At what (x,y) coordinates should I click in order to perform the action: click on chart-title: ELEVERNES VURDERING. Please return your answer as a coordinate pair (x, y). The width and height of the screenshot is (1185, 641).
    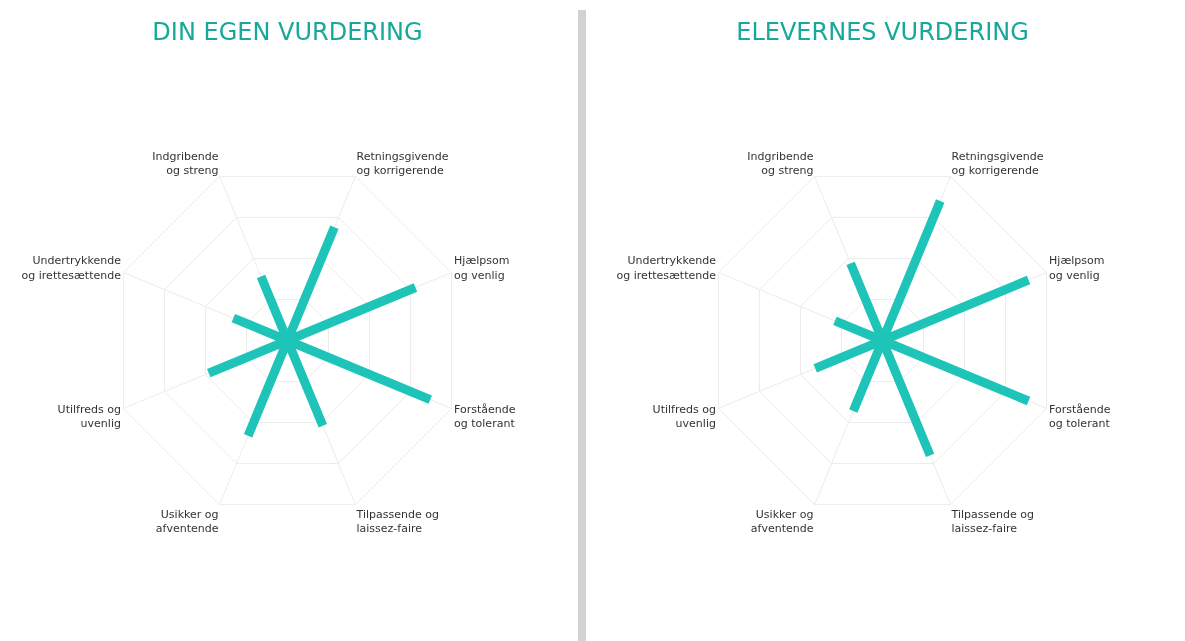
    Looking at the image, I should click on (882, 32).